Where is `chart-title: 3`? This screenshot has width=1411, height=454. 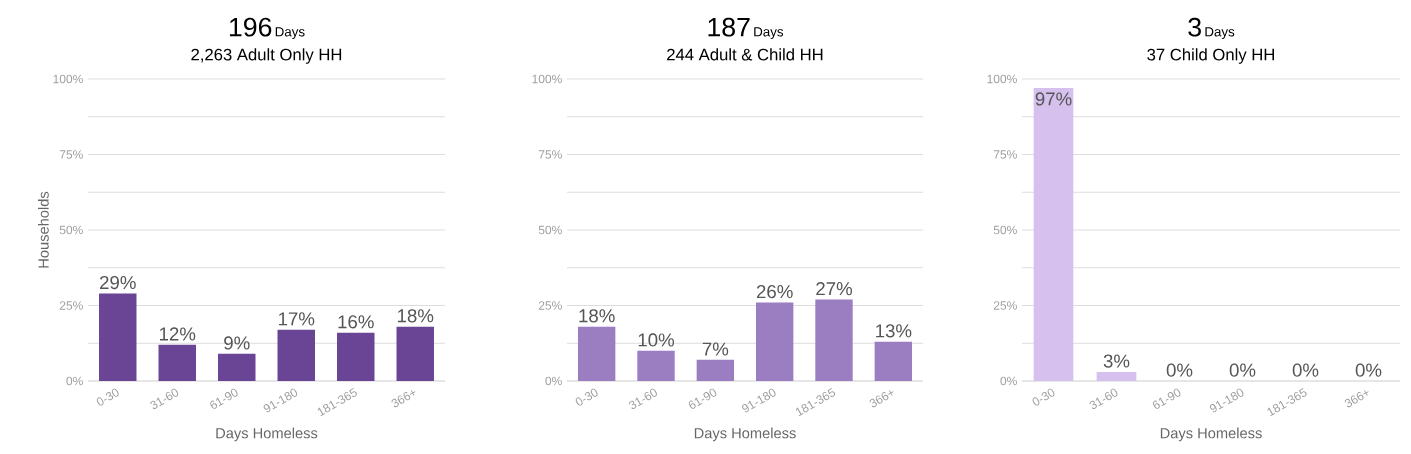 chart-title: 3 is located at coordinates (1194, 27).